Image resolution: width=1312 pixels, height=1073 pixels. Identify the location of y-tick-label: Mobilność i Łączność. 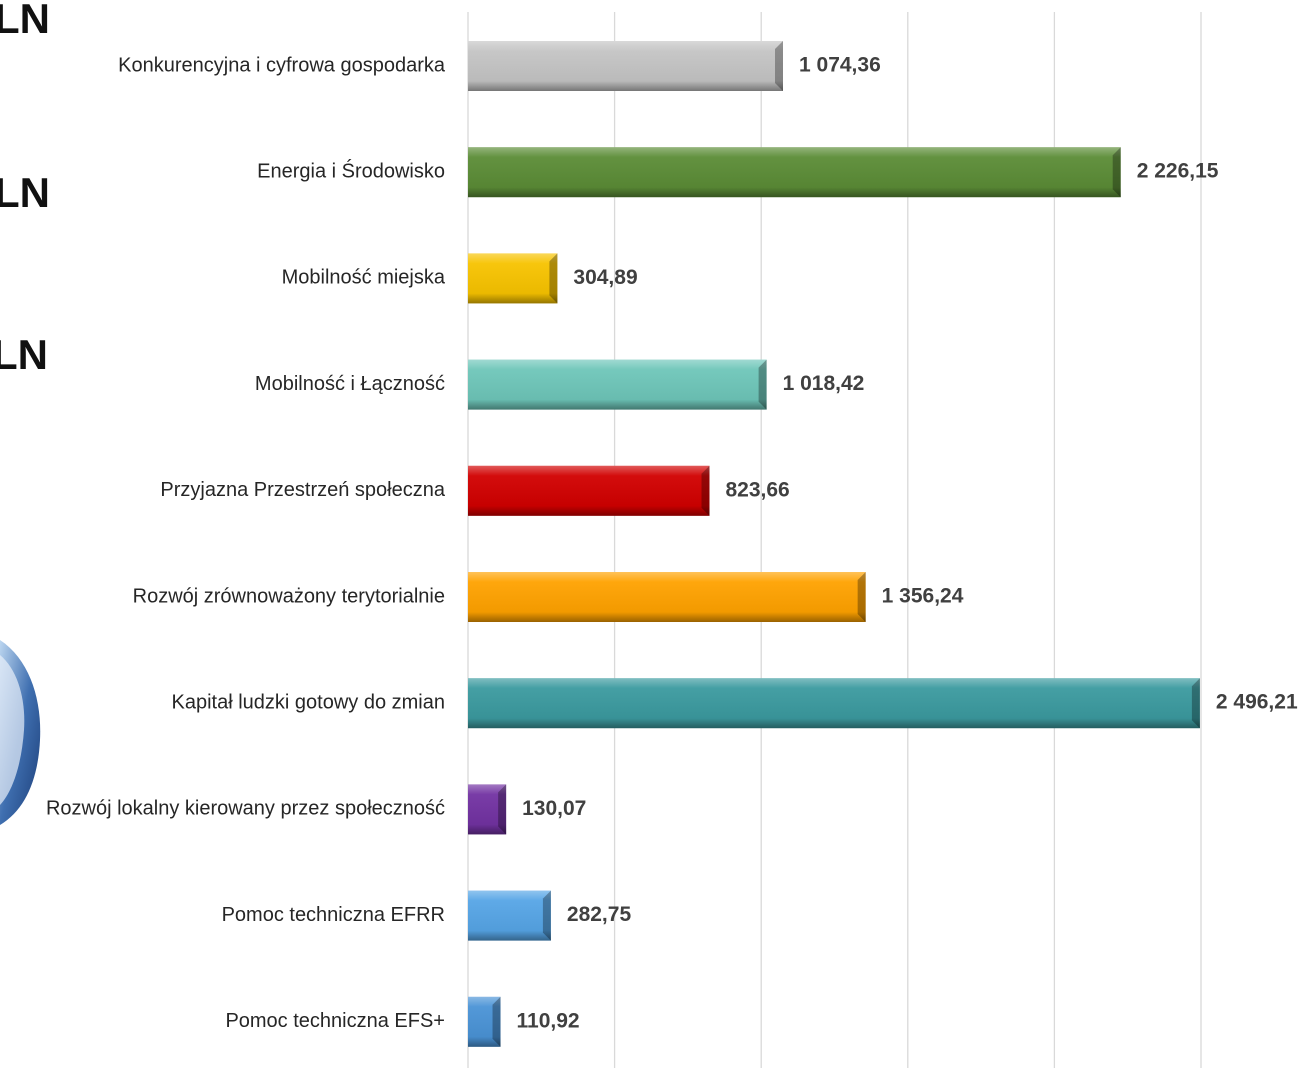
(350, 384).